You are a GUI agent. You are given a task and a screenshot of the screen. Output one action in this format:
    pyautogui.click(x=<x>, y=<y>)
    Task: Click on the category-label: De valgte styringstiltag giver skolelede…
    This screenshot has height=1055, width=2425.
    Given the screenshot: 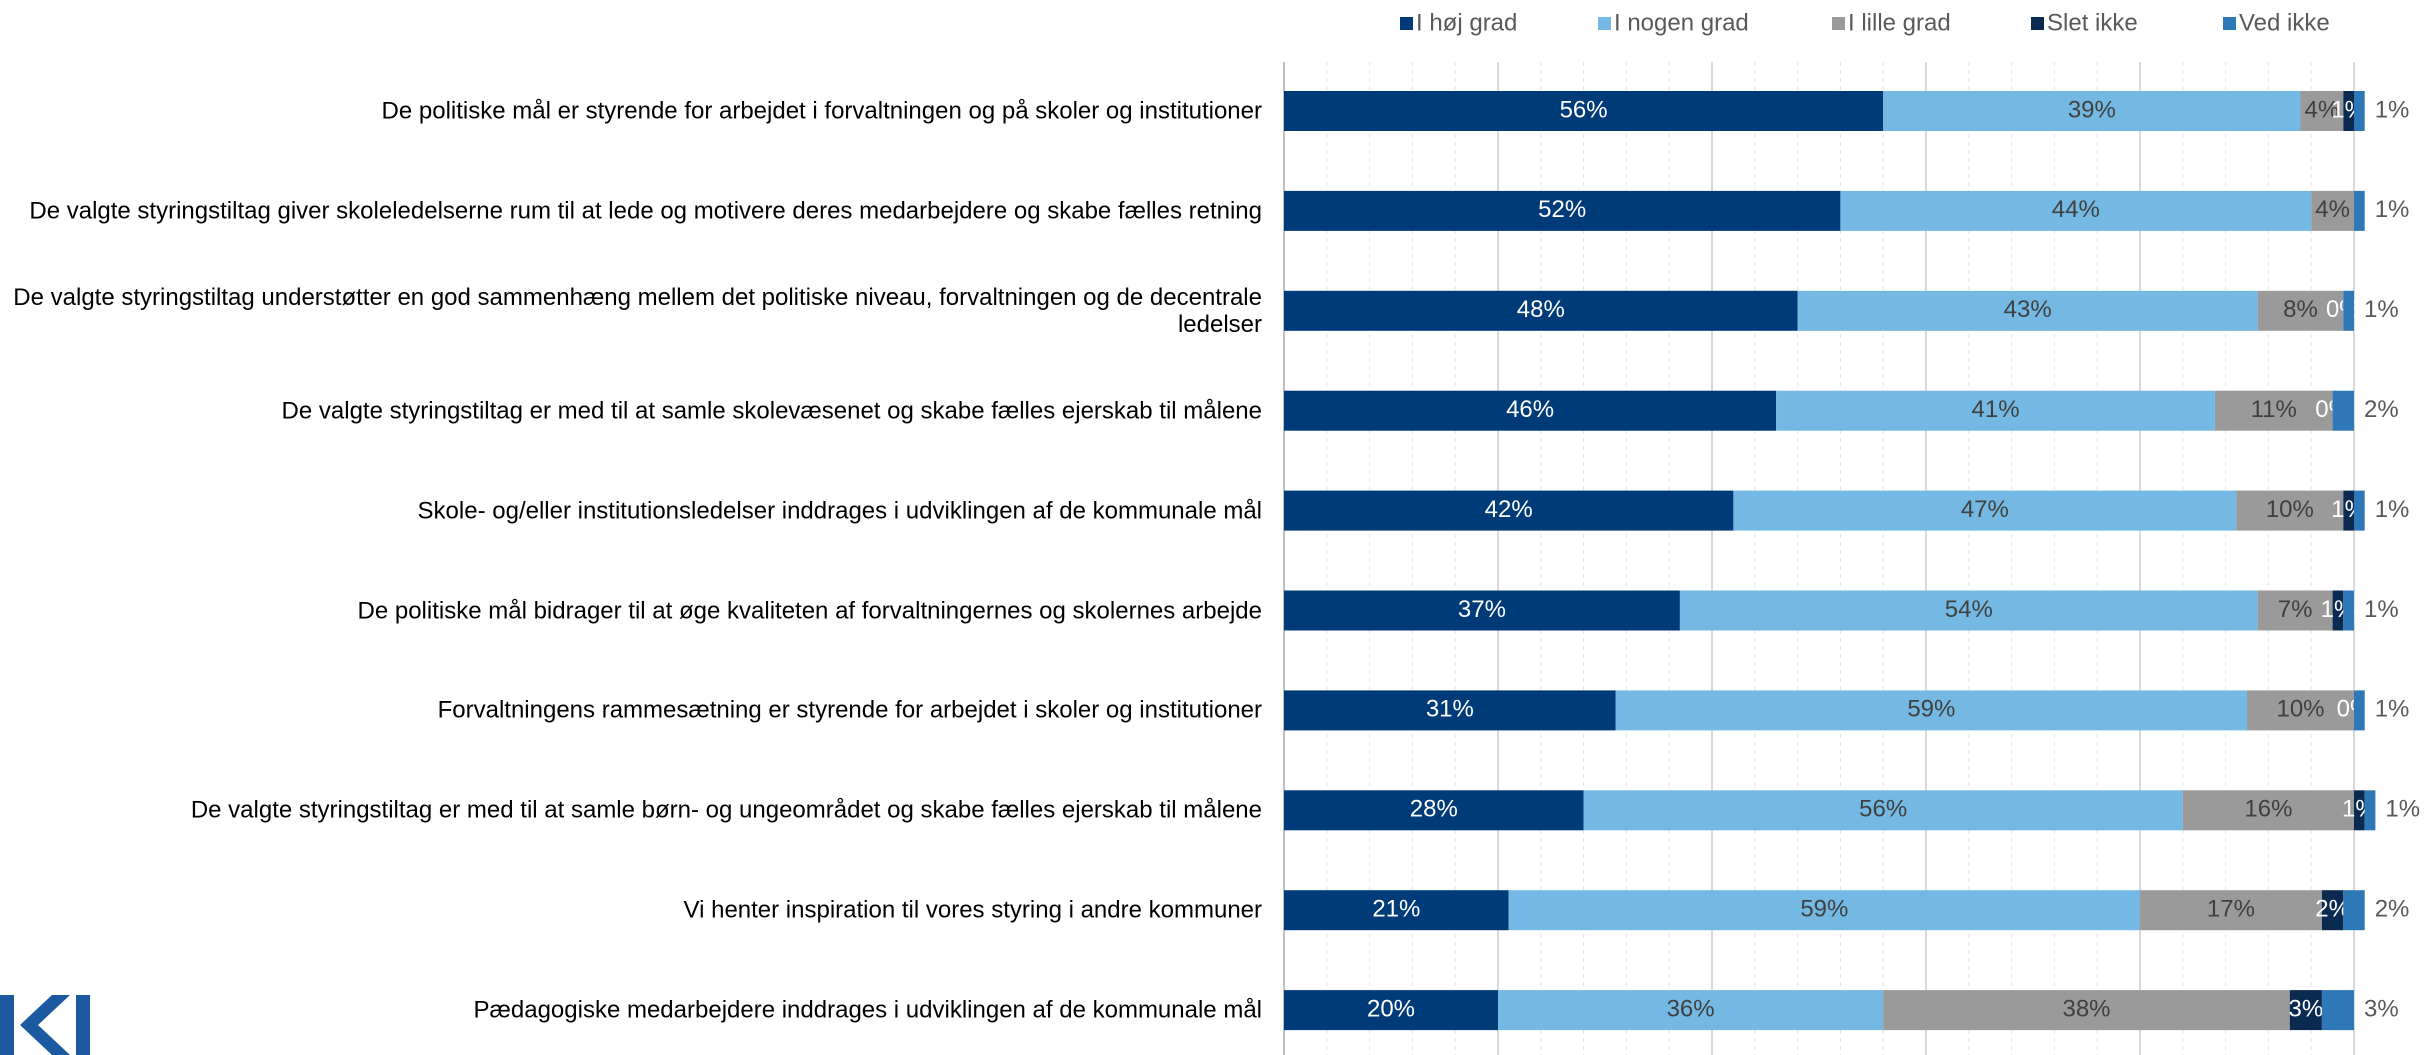 What is the action you would take?
    pyautogui.click(x=645, y=211)
    